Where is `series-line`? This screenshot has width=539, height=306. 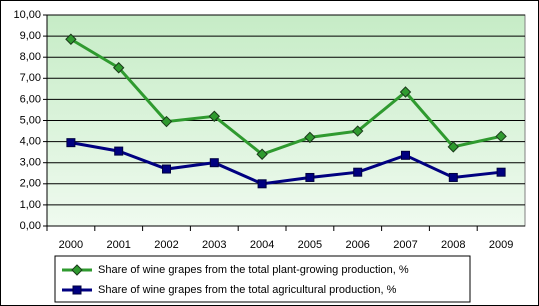 series-line is located at coordinates (286, 163).